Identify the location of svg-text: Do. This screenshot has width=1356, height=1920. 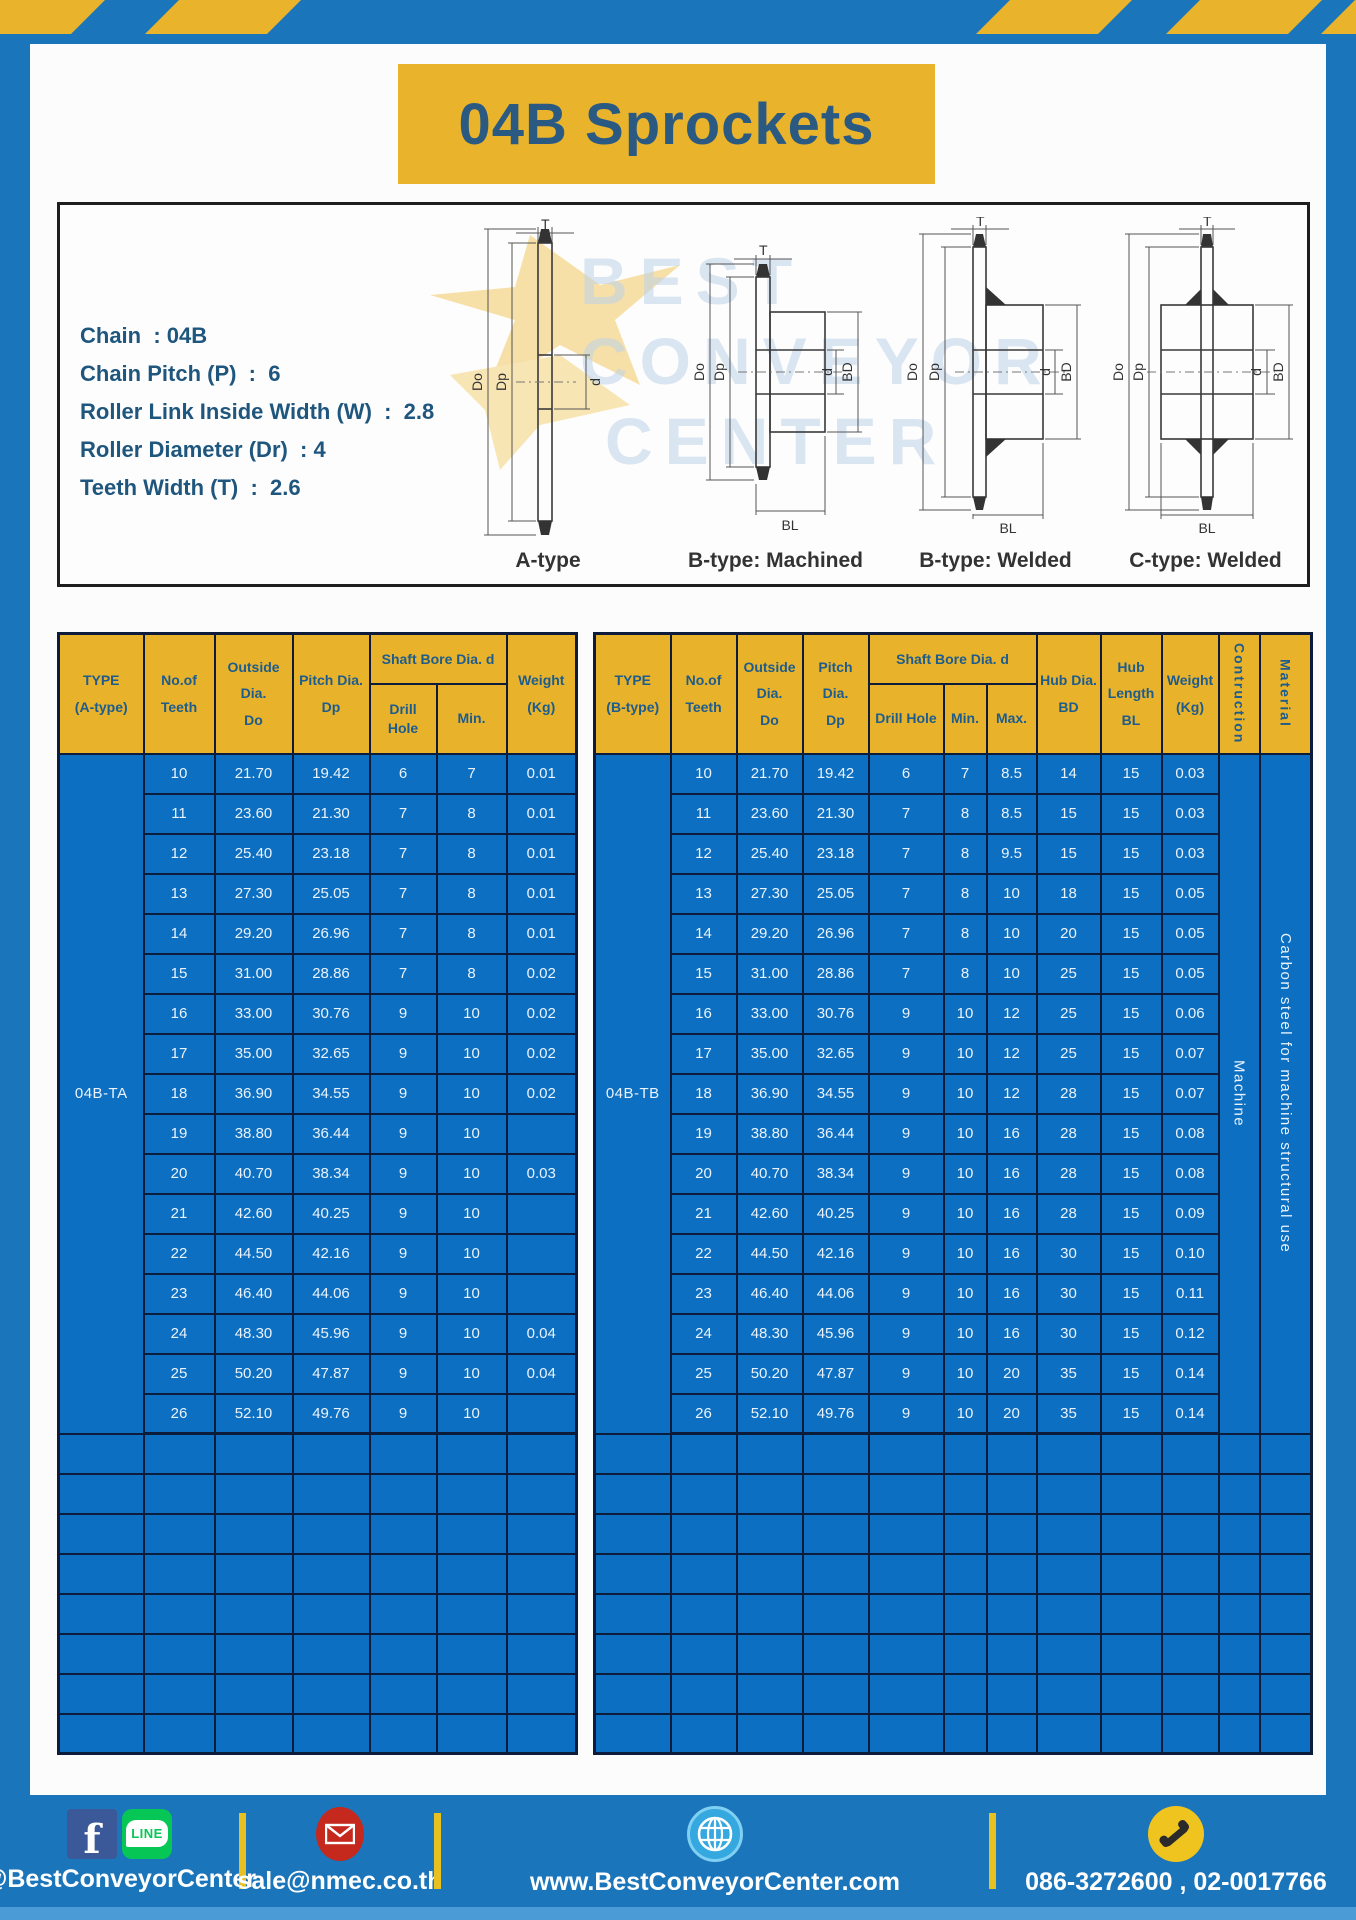
(1118, 372).